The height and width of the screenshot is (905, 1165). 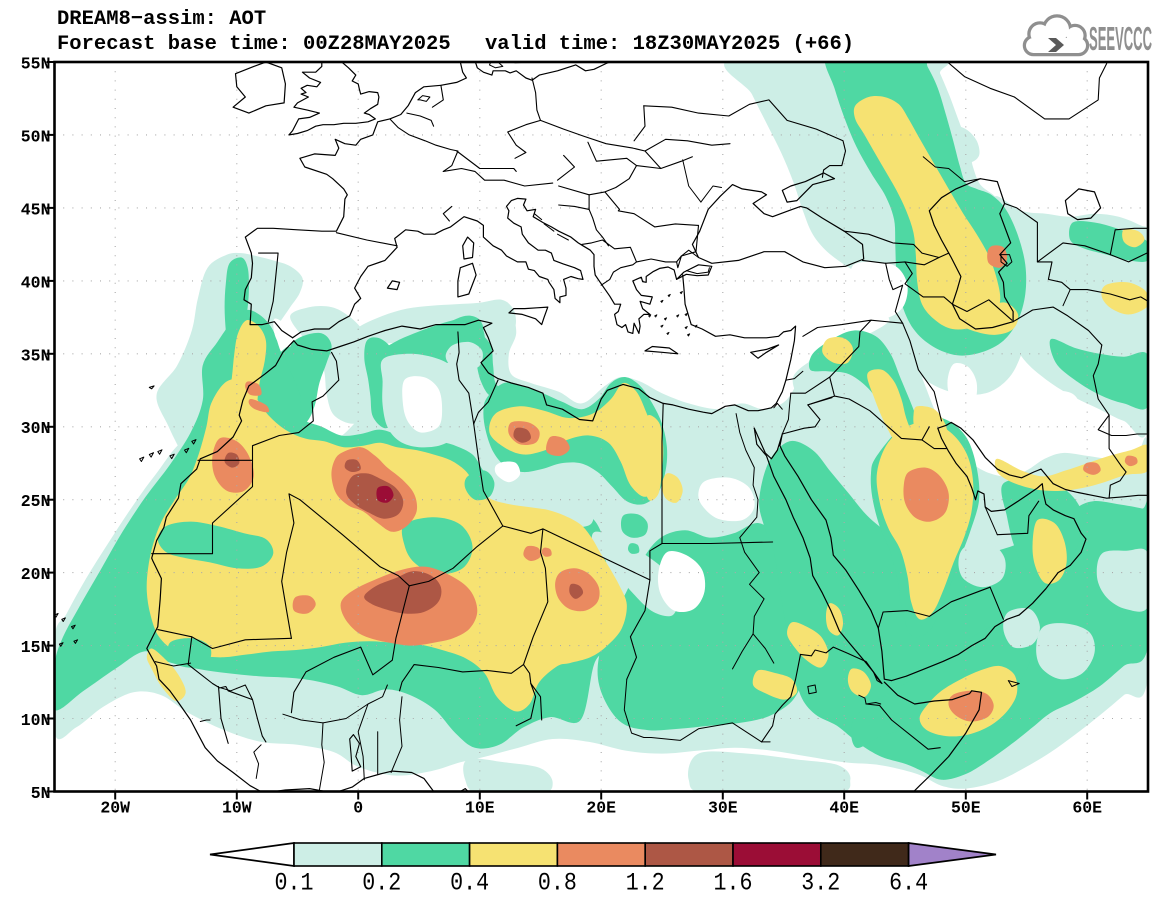 What do you see at coordinates (1120, 38) in the screenshot?
I see `svg-text: SEEVCCC` at bounding box center [1120, 38].